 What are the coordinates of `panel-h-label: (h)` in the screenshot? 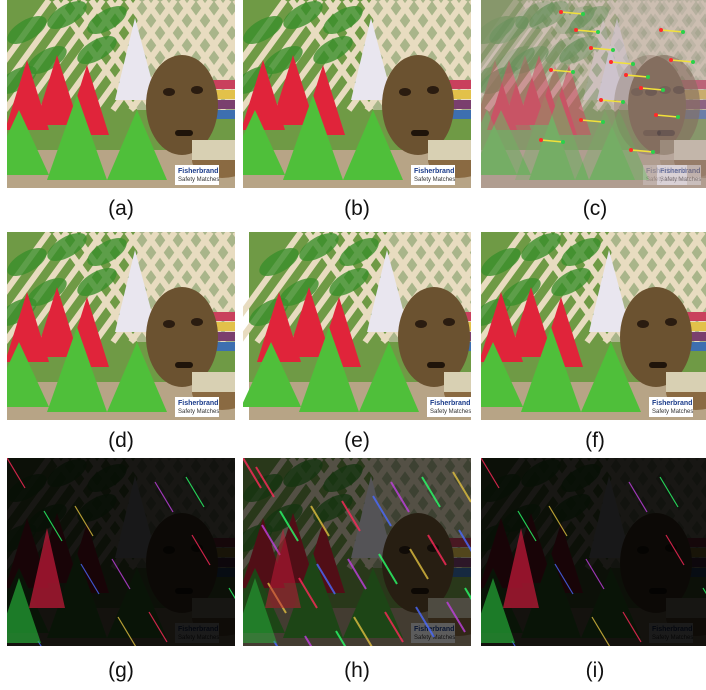 It's located at (357, 670).